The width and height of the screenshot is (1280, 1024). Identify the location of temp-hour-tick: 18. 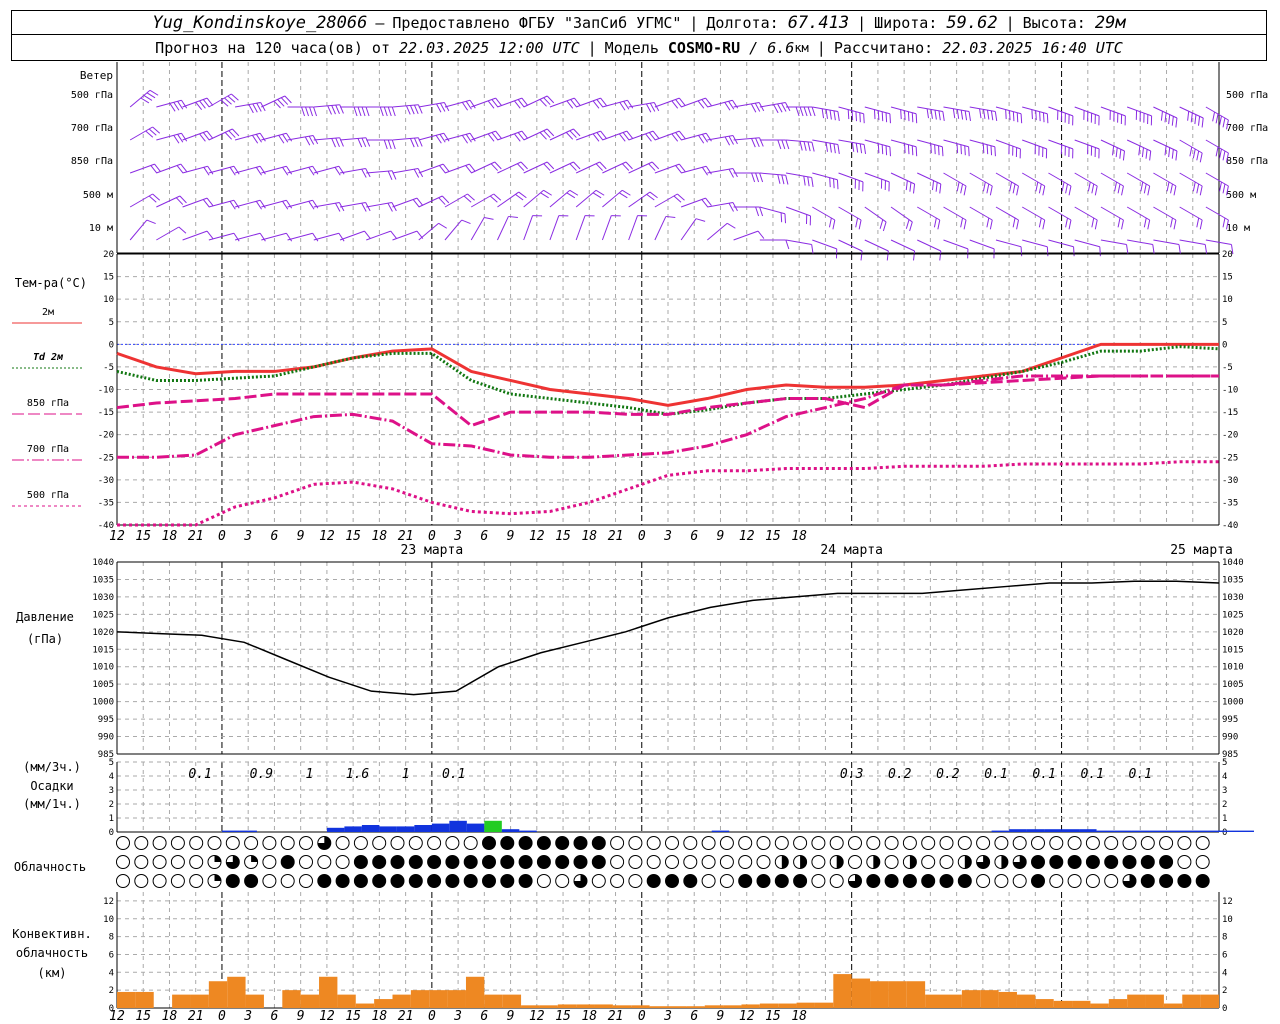
(380, 536).